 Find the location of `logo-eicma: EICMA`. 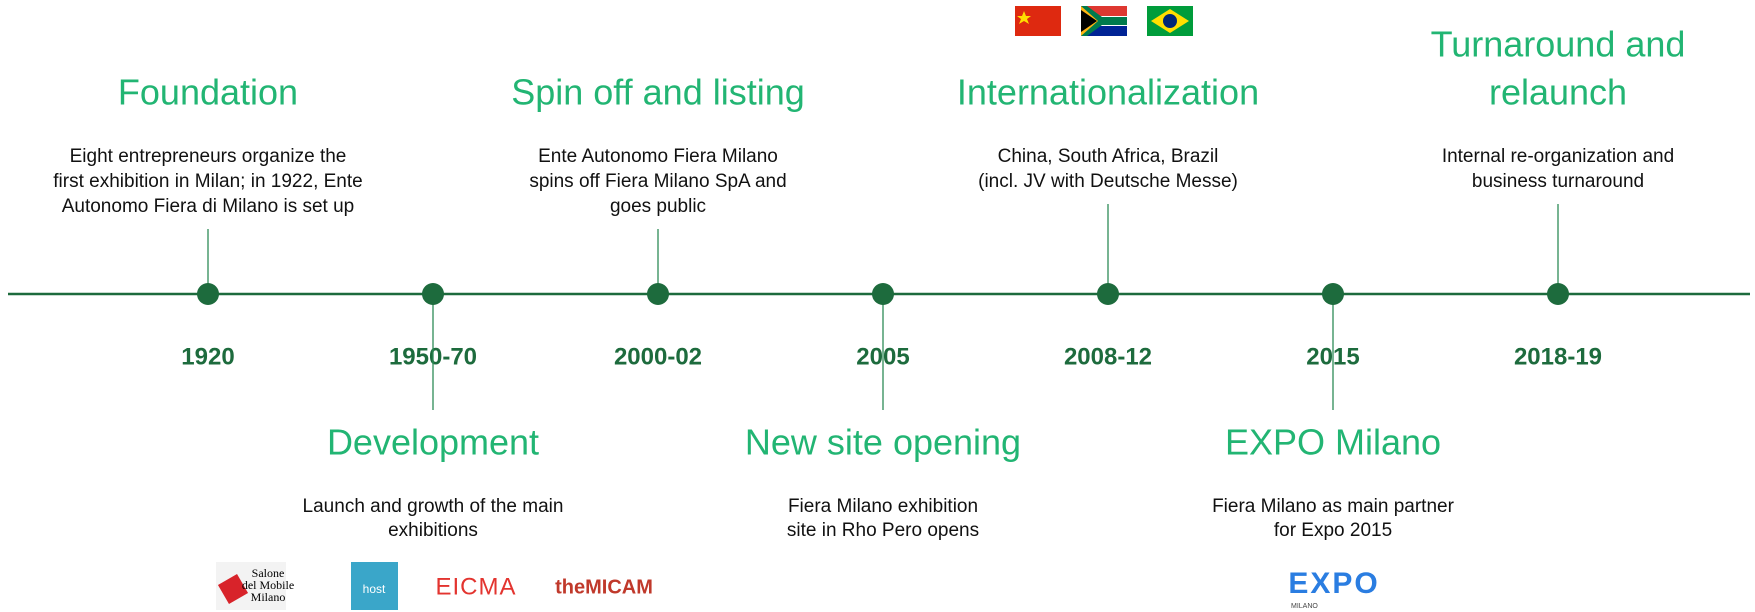

logo-eicma: EICMA is located at coordinates (475, 586).